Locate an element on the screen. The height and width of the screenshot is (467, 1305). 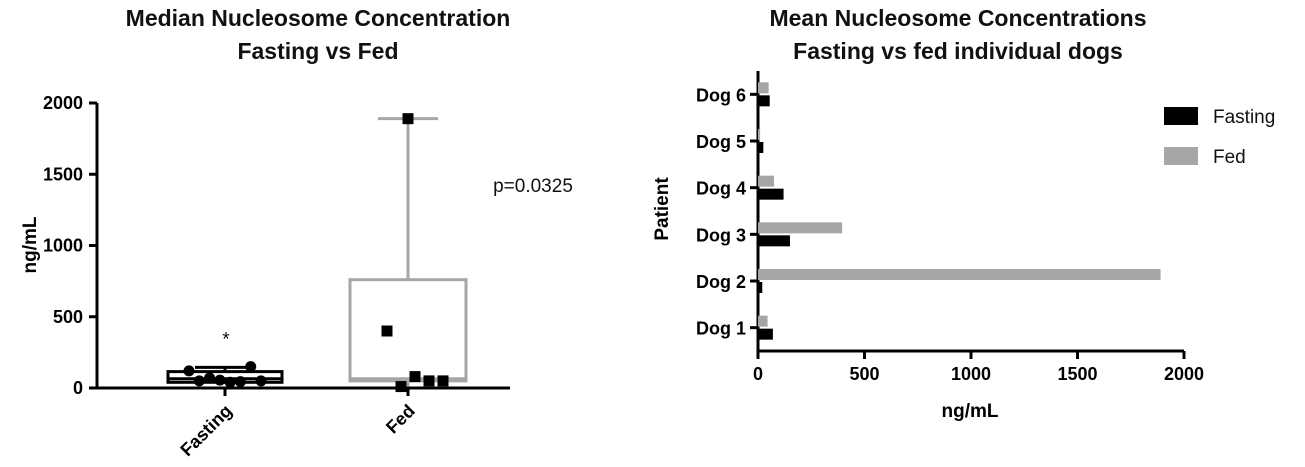
y-tick-label: 2000 is located at coordinates (63, 103).